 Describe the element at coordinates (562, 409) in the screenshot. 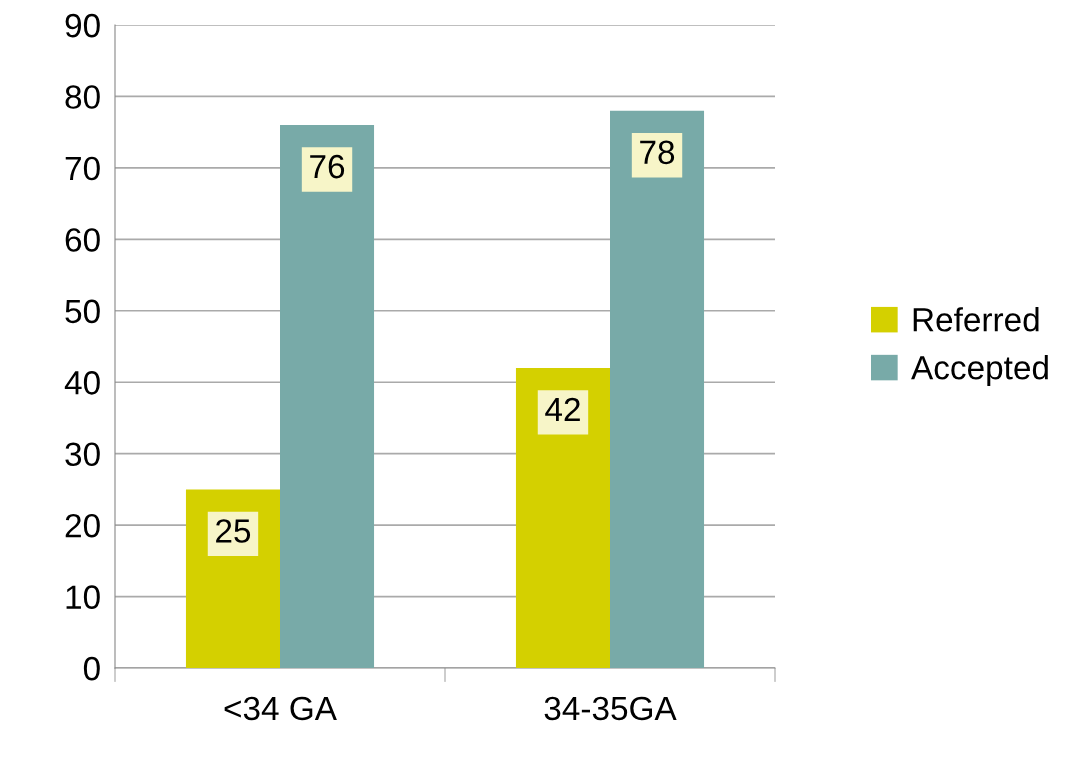

I see `data-label: 42` at that location.